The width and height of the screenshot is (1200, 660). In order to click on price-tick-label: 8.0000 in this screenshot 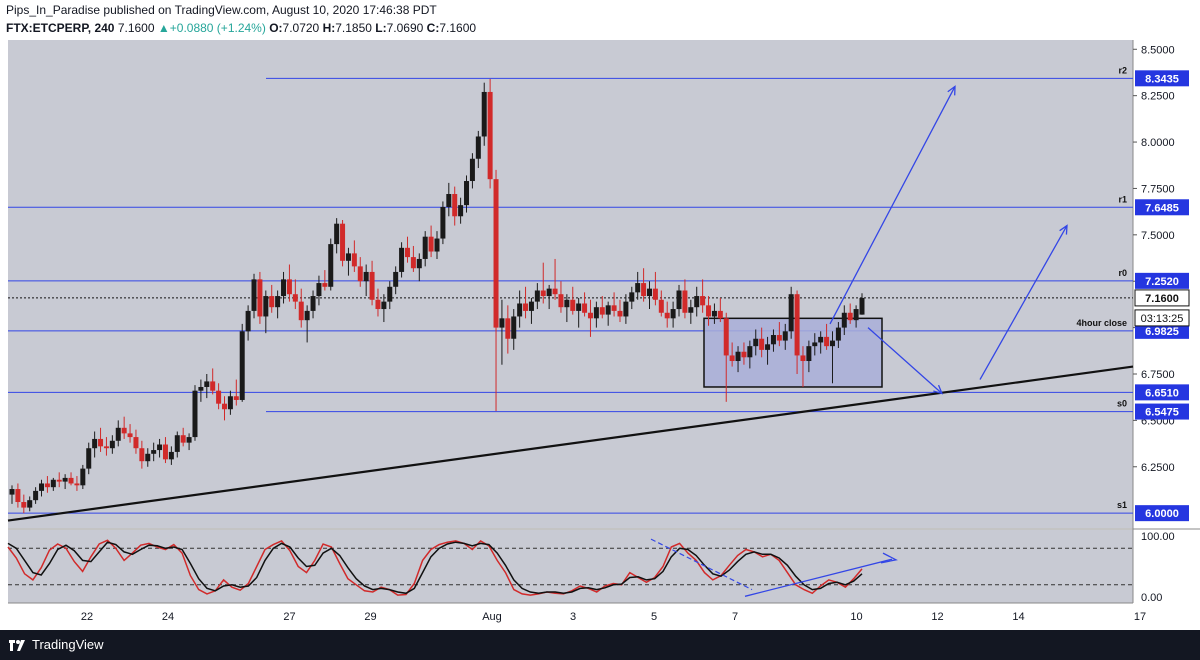, I will do `click(1158, 143)`.